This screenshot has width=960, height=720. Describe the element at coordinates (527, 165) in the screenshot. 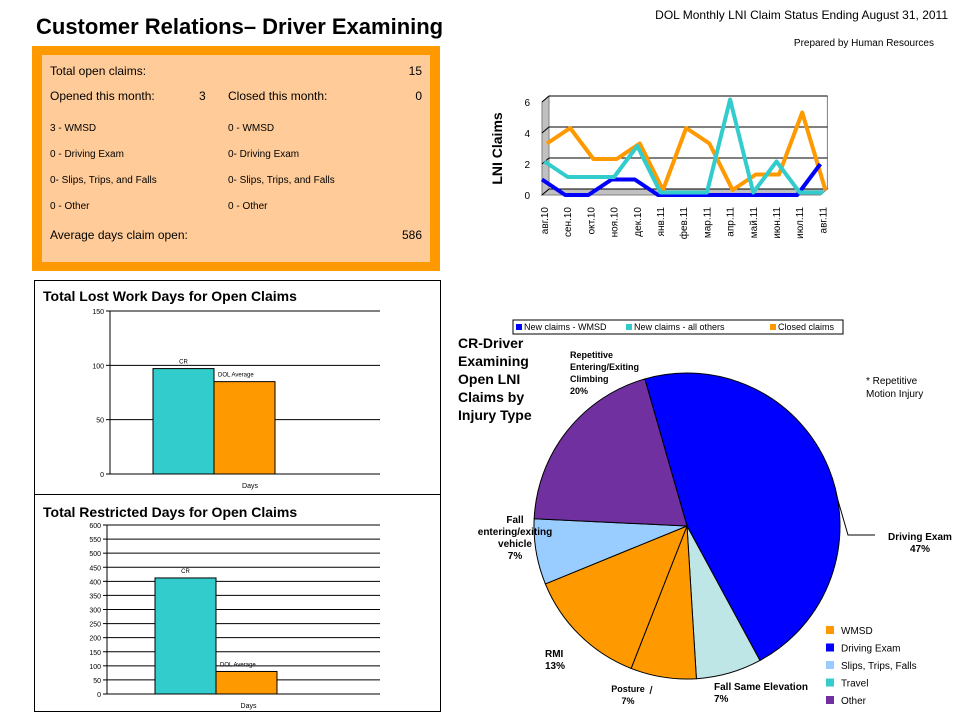

I see `y-tick-label: 2` at that location.